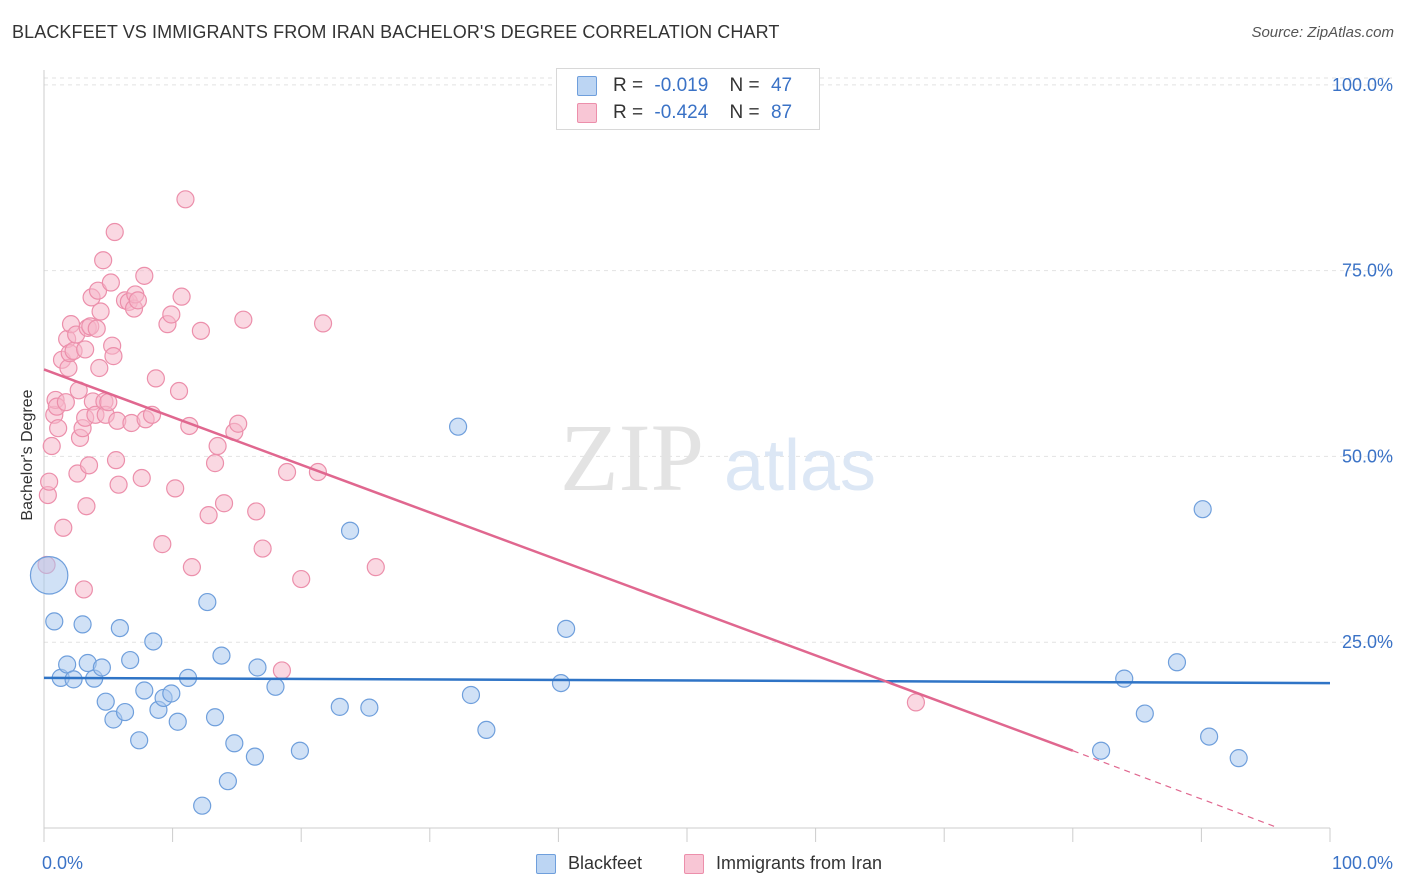  Describe the element at coordinates (687, 680) in the screenshot. I see `blackfeet-trend-line` at that location.